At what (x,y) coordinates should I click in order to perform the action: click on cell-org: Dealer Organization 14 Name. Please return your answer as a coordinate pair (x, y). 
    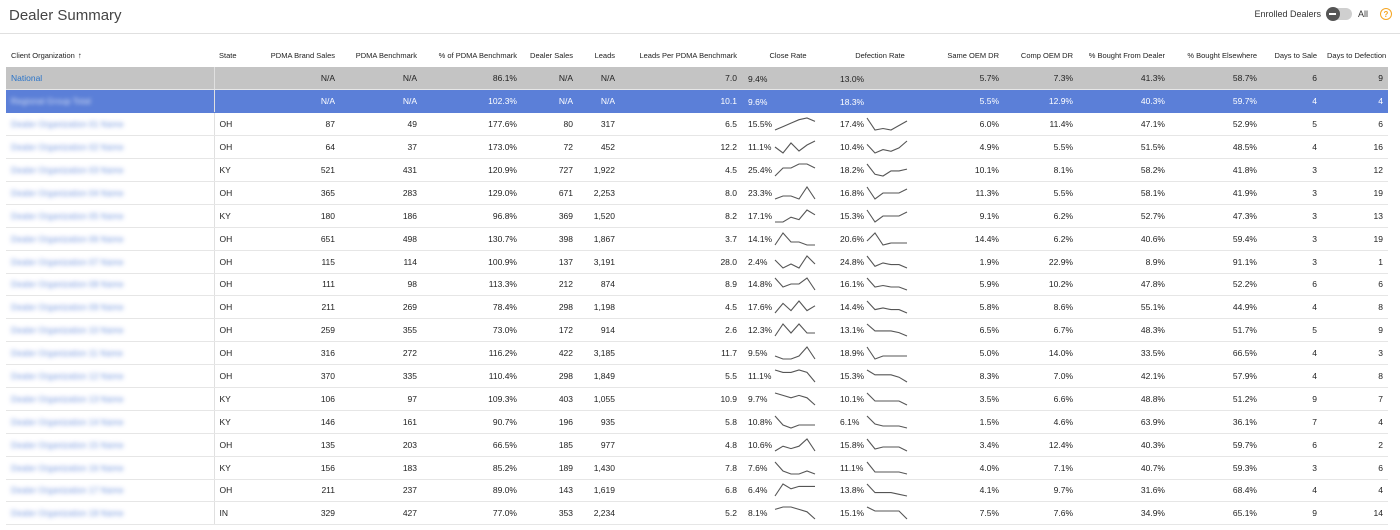
    Looking at the image, I should click on (110, 422).